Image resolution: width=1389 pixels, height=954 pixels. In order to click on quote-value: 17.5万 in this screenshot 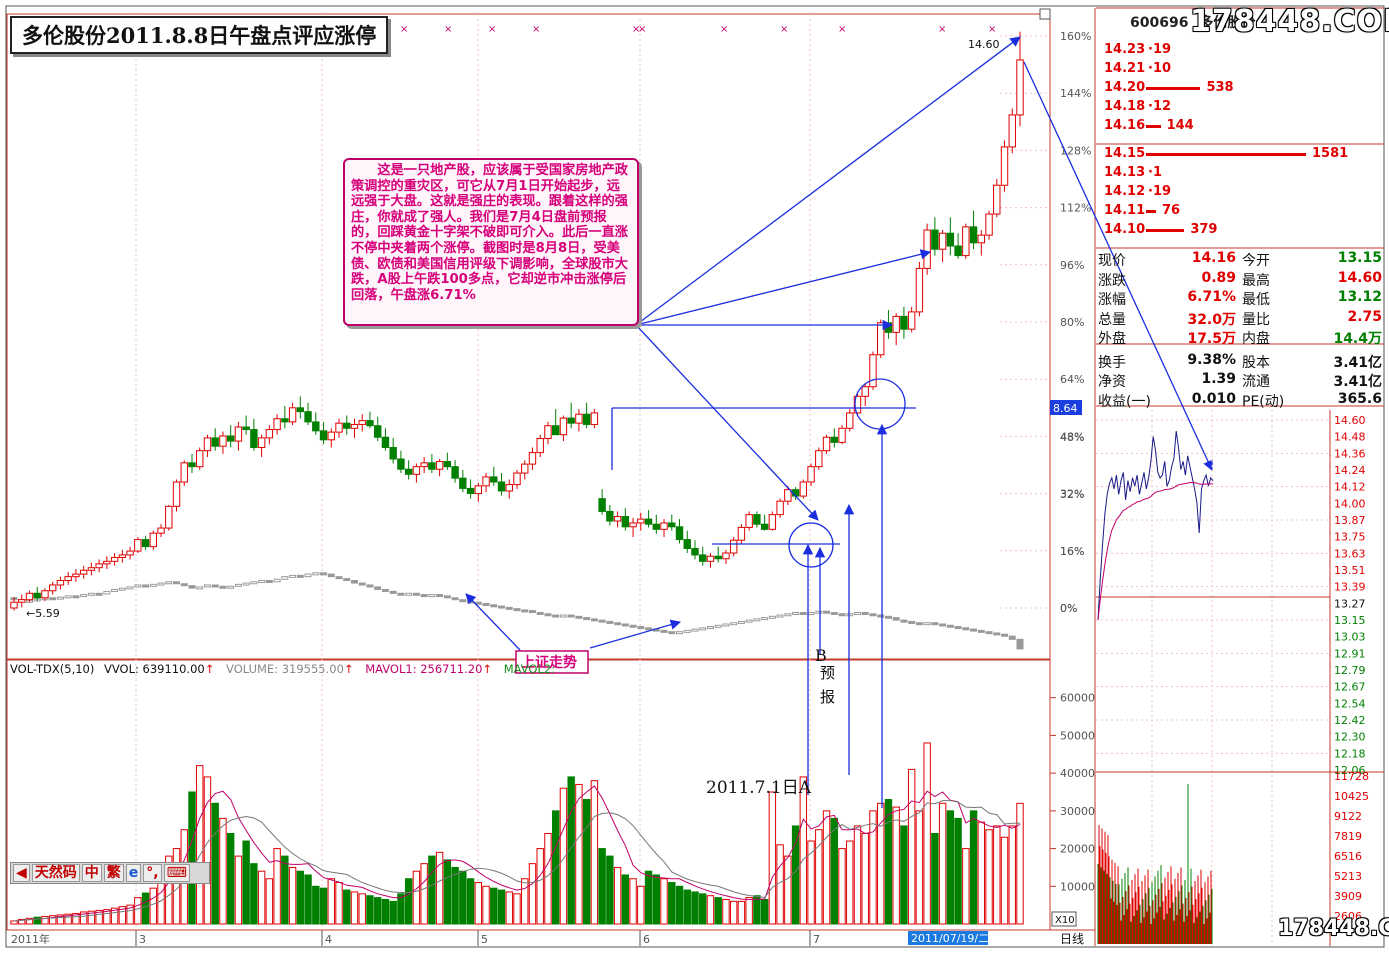, I will do `click(1211, 339)`.